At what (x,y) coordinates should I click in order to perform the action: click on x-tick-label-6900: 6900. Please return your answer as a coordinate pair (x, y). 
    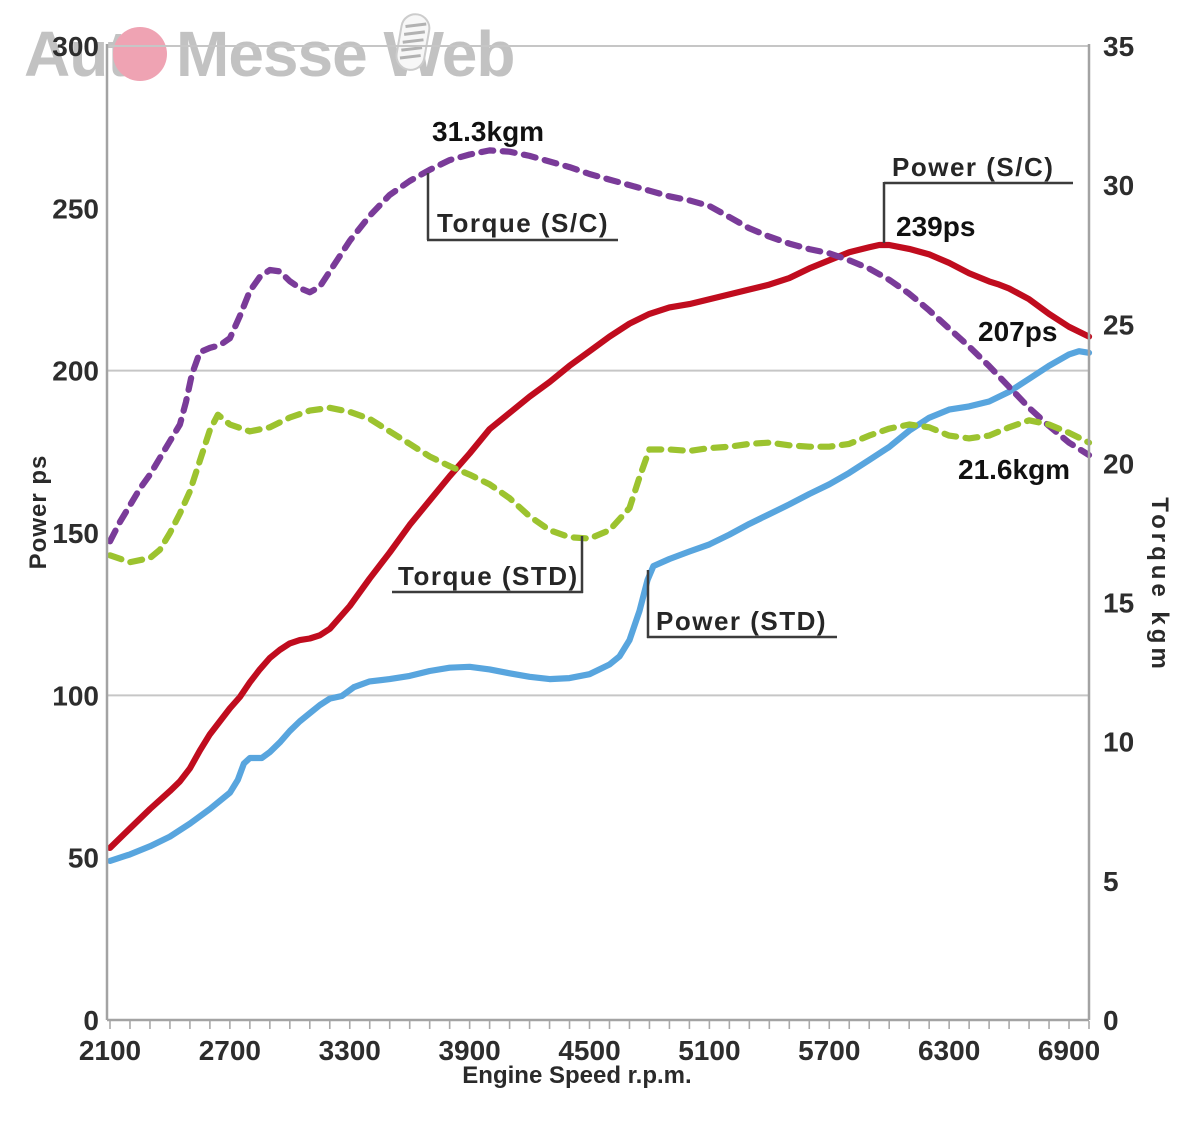
    Looking at the image, I should click on (1069, 1050).